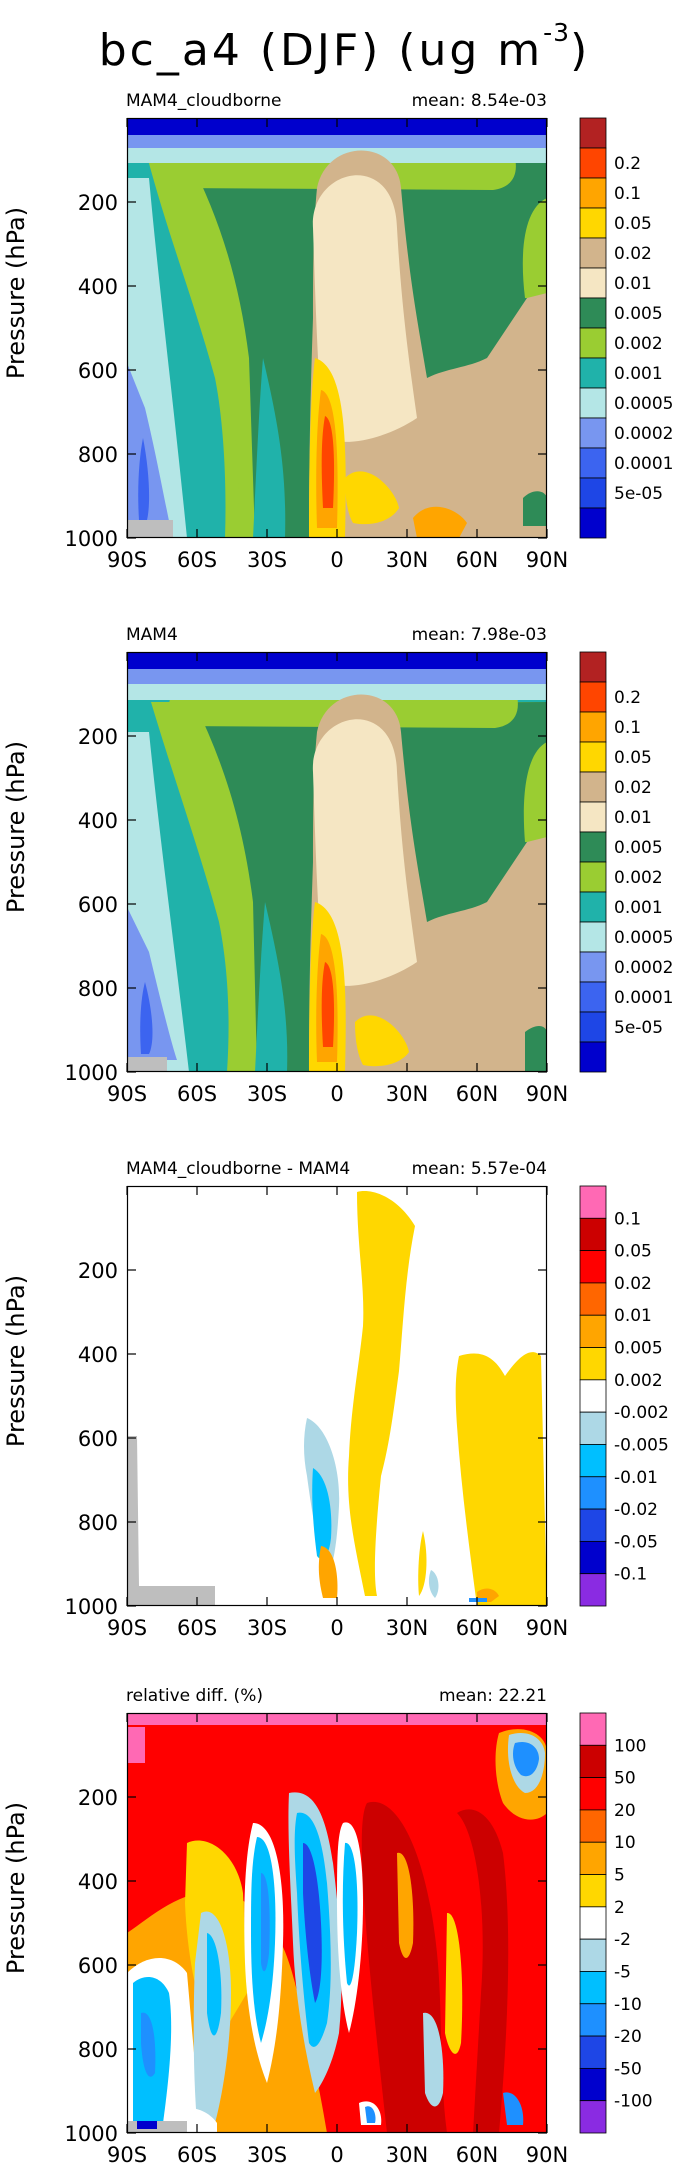  What do you see at coordinates (580, 50) in the screenshot?
I see `figure-title-close: )` at bounding box center [580, 50].